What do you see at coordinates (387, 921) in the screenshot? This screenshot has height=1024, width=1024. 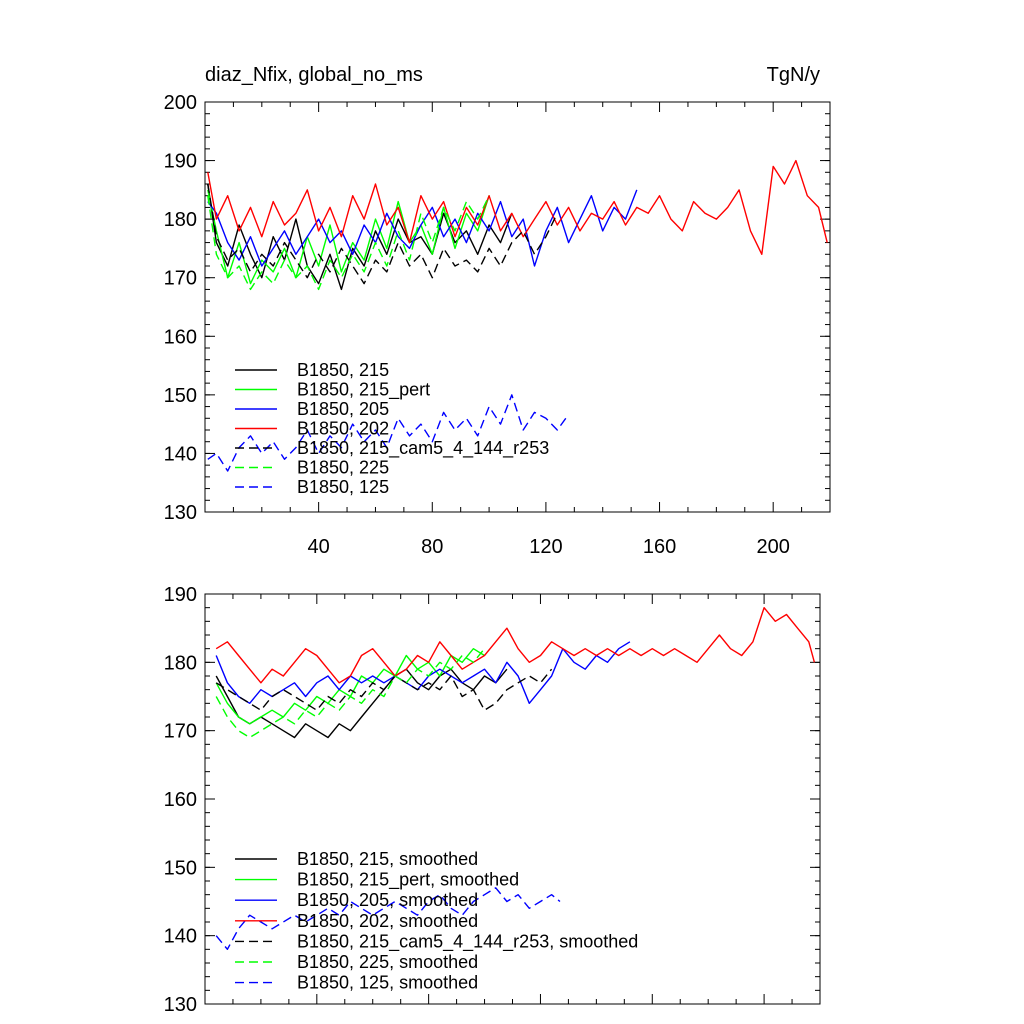 I see `legend-label-3: B1850, 202, smoothed` at bounding box center [387, 921].